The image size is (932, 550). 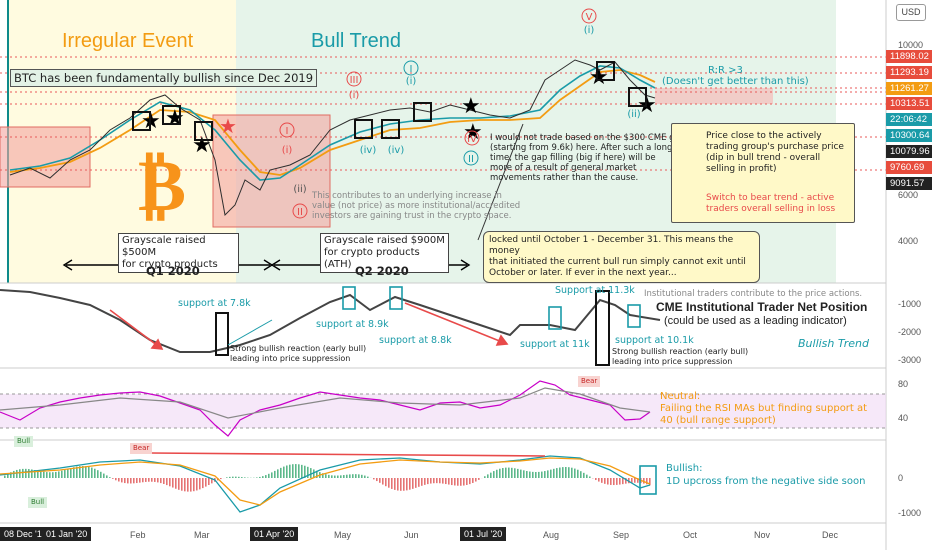 I want to click on x-tick-aug: Aug, so click(x=551, y=535).